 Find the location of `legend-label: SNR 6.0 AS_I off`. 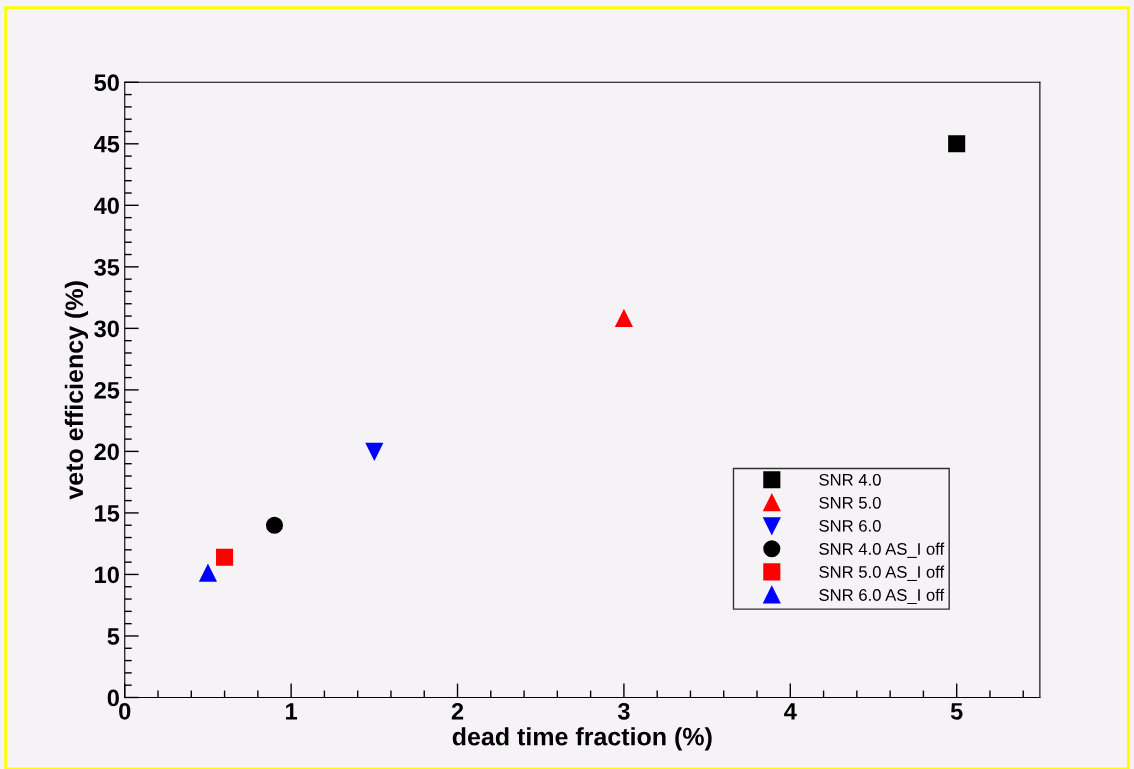

legend-label: SNR 6.0 AS_I off is located at coordinates (882, 596).